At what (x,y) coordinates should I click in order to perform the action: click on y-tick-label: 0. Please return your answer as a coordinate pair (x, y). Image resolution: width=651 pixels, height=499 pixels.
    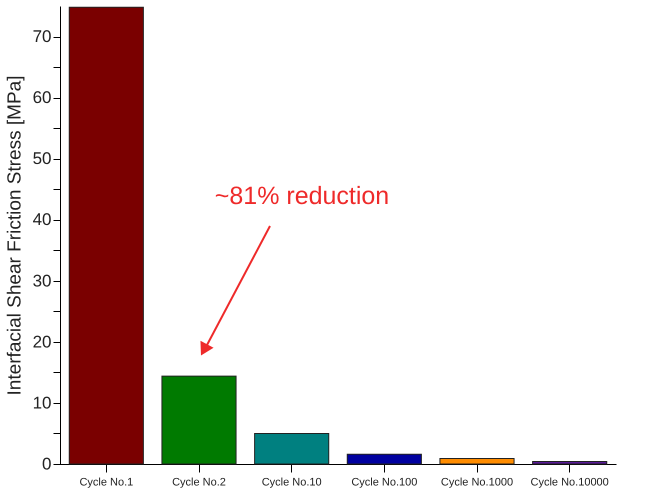
    Looking at the image, I should click on (47, 464).